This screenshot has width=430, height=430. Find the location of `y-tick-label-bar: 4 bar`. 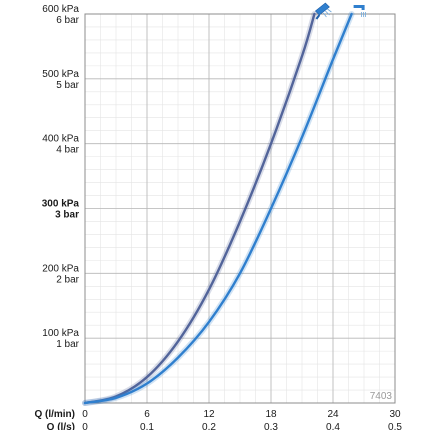

y-tick-label-bar: 4 bar is located at coordinates (67, 150).